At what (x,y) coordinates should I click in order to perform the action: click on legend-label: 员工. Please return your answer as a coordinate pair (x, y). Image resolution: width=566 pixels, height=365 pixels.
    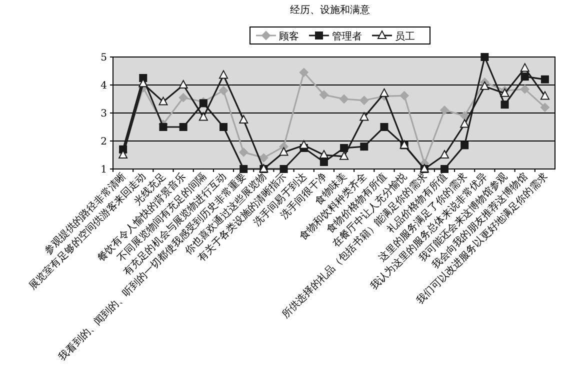
    Looking at the image, I should click on (405, 37).